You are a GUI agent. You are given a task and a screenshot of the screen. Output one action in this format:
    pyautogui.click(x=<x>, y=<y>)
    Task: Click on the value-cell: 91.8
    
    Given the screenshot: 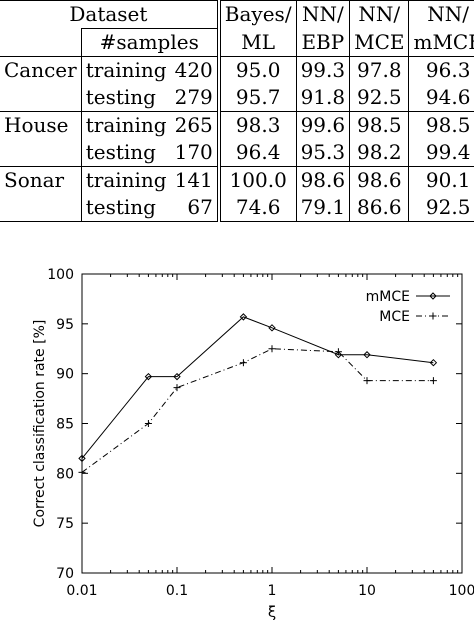 What is the action you would take?
    pyautogui.click(x=322, y=98)
    